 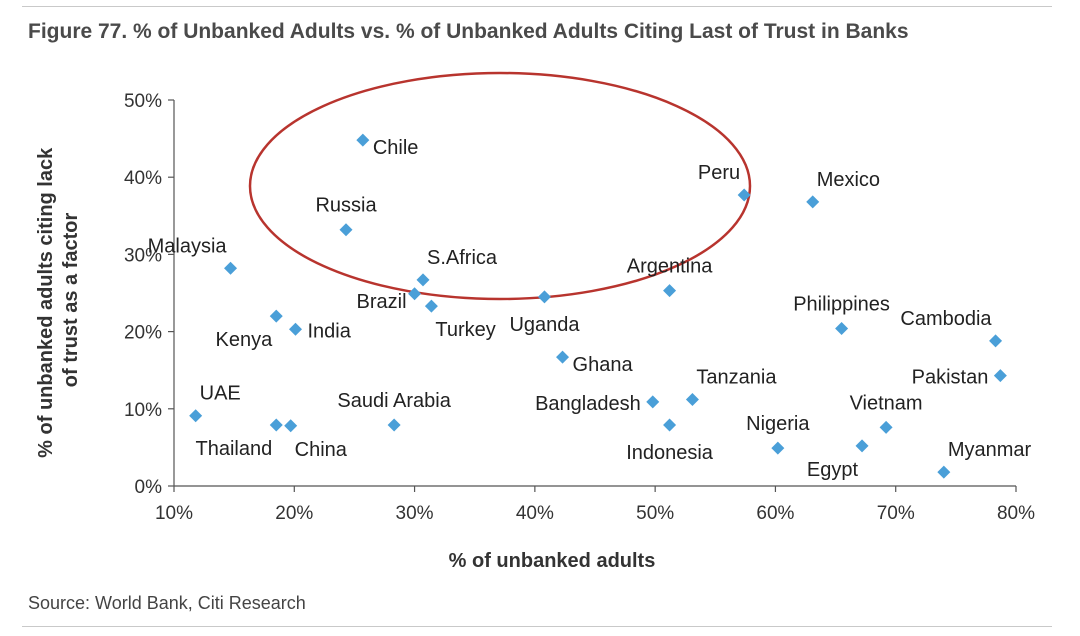 I want to click on label-india: India, so click(x=329, y=331).